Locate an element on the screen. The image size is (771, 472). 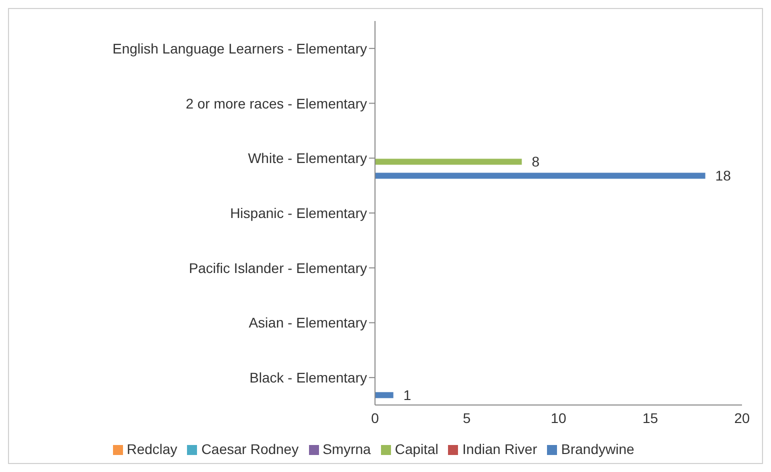
y-tick-label: 2 or more races - Elementary is located at coordinates (276, 103).